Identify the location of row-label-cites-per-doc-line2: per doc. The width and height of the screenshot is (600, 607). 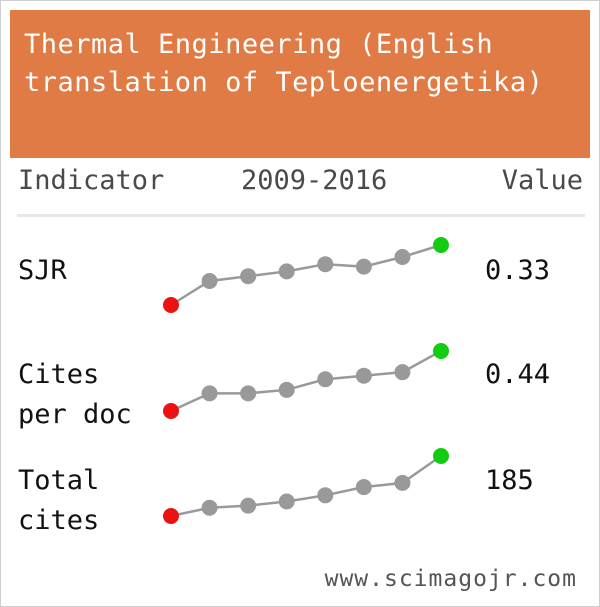
(75, 414).